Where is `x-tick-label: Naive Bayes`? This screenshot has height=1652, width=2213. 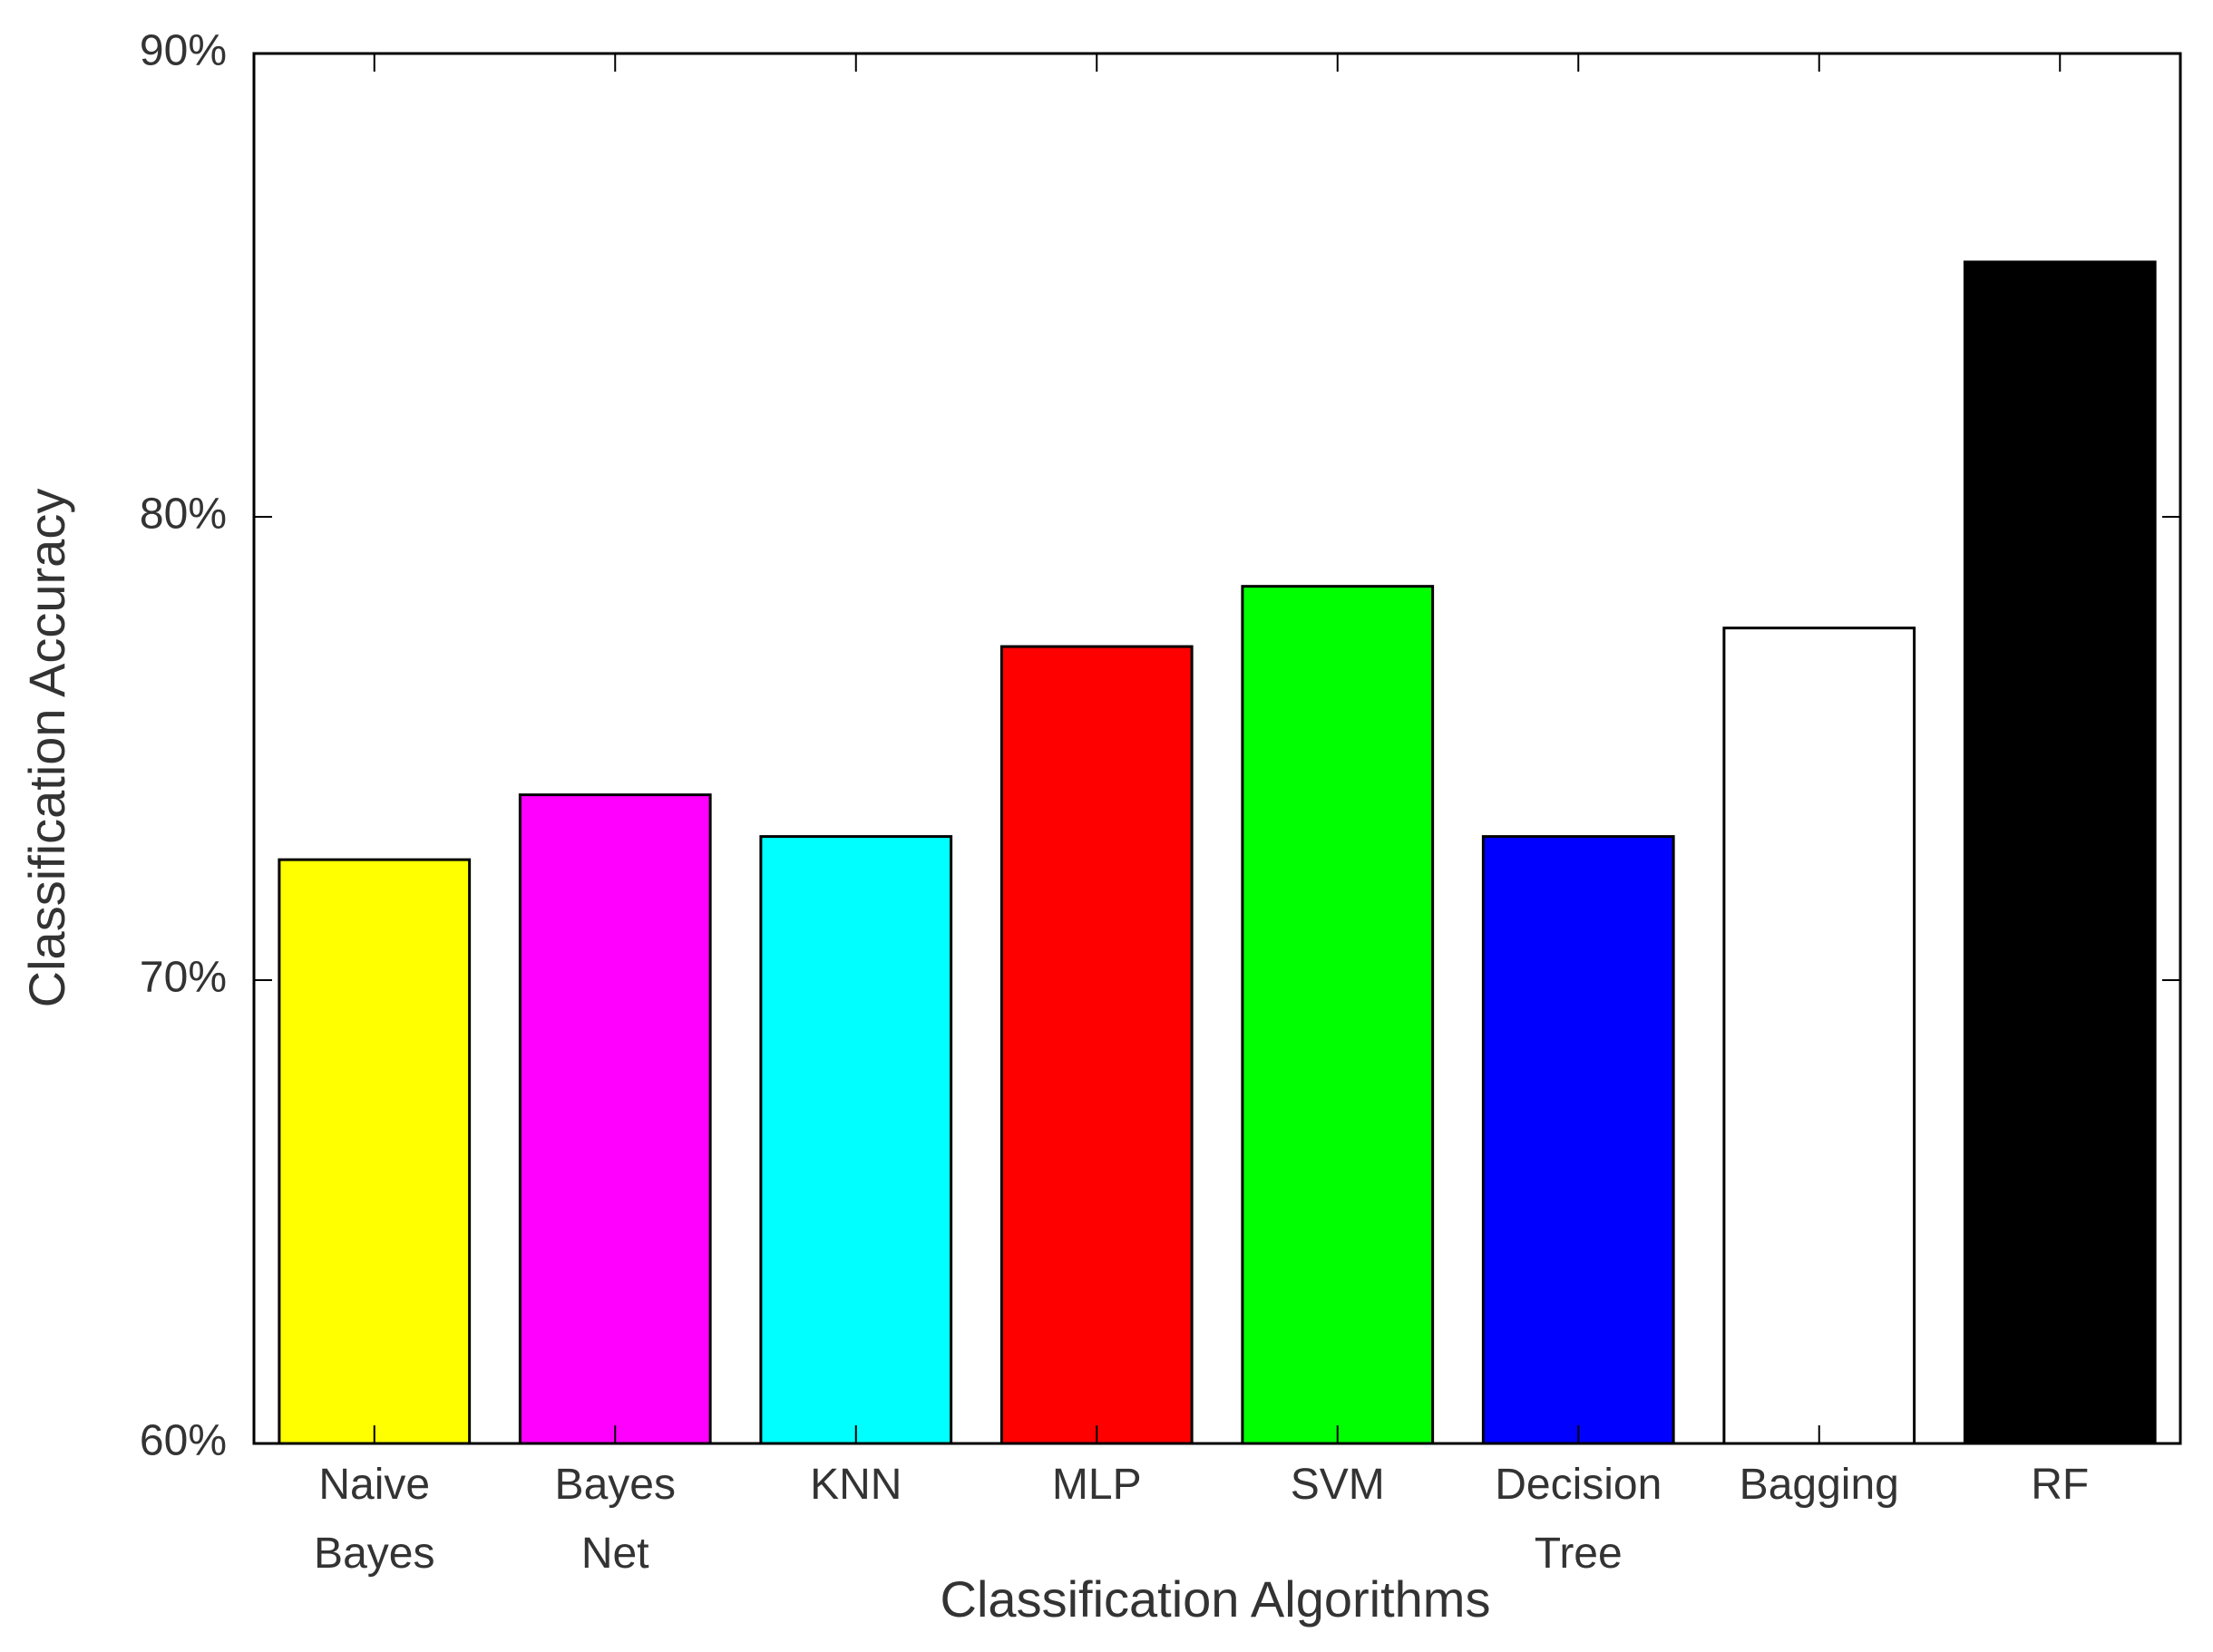
x-tick-label: Naive Bayes is located at coordinates (375, 1520).